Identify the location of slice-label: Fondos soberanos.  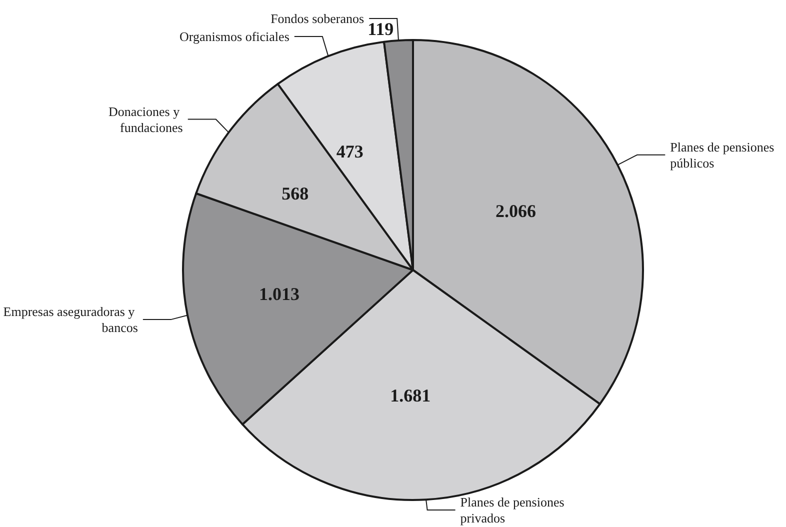
(317, 18).